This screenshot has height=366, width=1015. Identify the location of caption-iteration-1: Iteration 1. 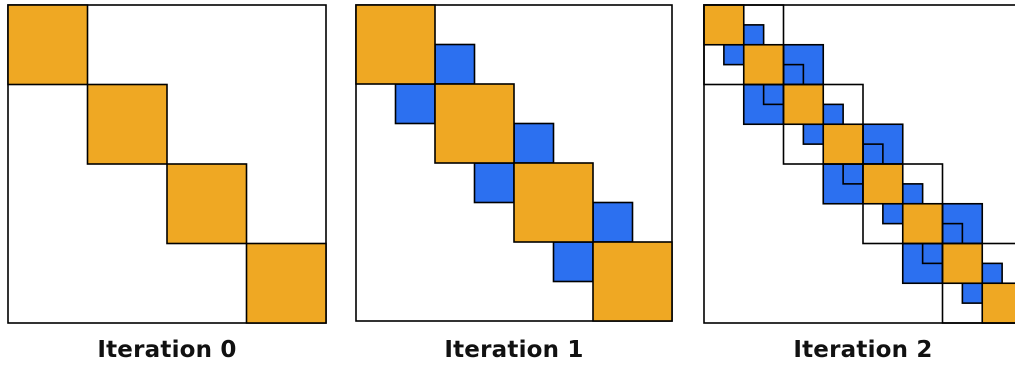
(514, 350).